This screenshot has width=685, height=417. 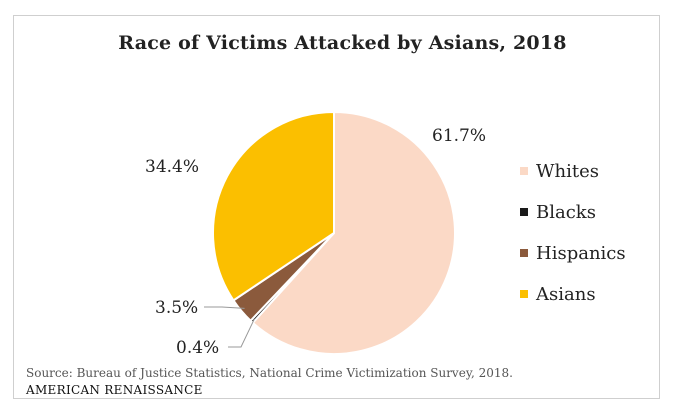 What do you see at coordinates (524, 294) in the screenshot?
I see `legend-swatch-asians` at bounding box center [524, 294].